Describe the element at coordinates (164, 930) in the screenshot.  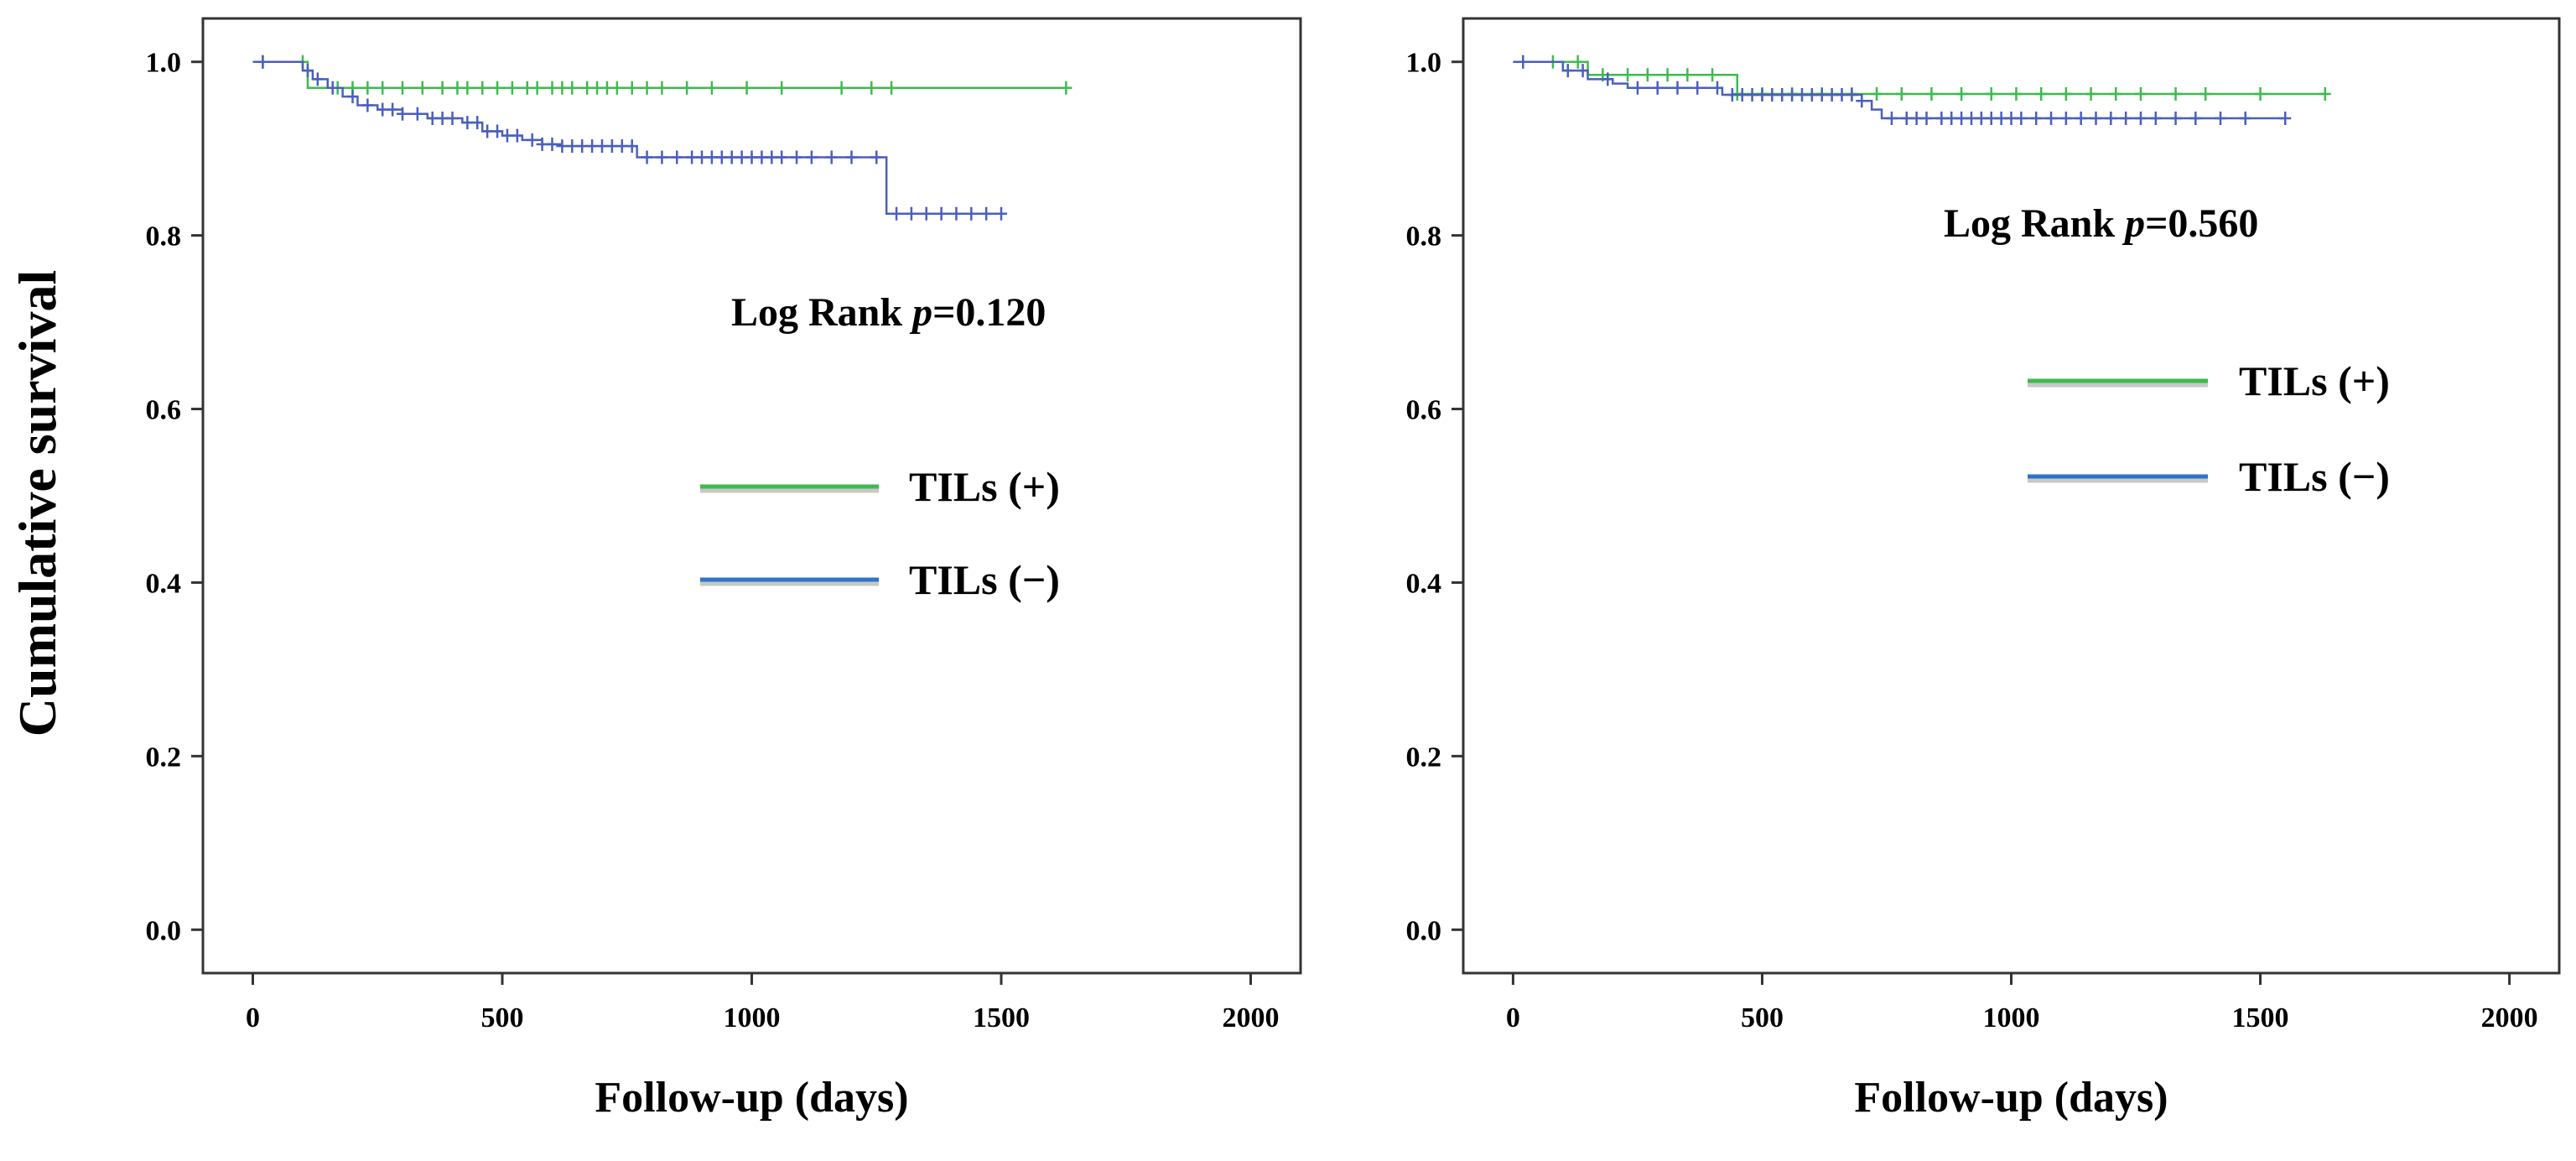
I see `y-tick-label: 0.0` at that location.